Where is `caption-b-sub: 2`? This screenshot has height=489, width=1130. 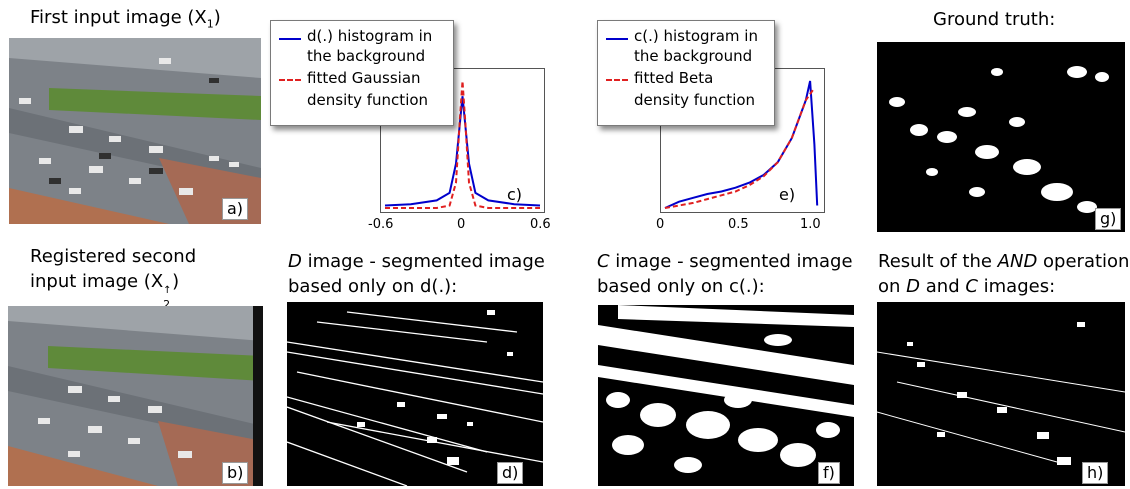 caption-b-sub: 2 is located at coordinates (167, 304).